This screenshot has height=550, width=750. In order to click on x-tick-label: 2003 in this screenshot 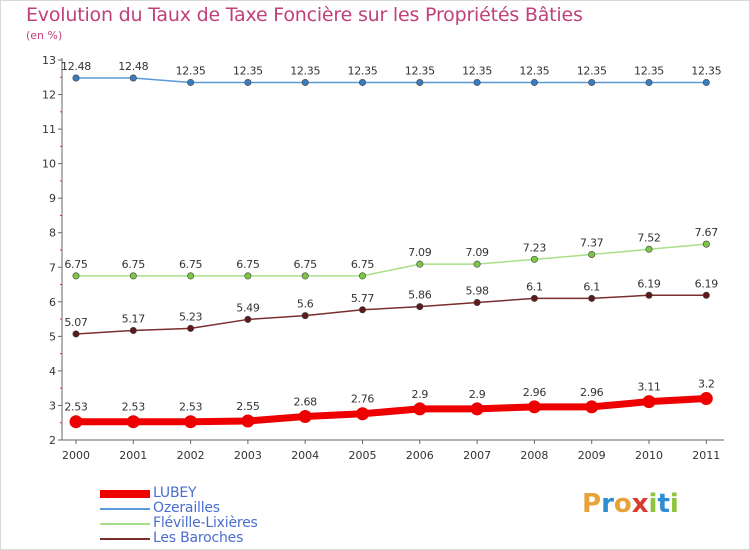, I will do `click(248, 455)`.